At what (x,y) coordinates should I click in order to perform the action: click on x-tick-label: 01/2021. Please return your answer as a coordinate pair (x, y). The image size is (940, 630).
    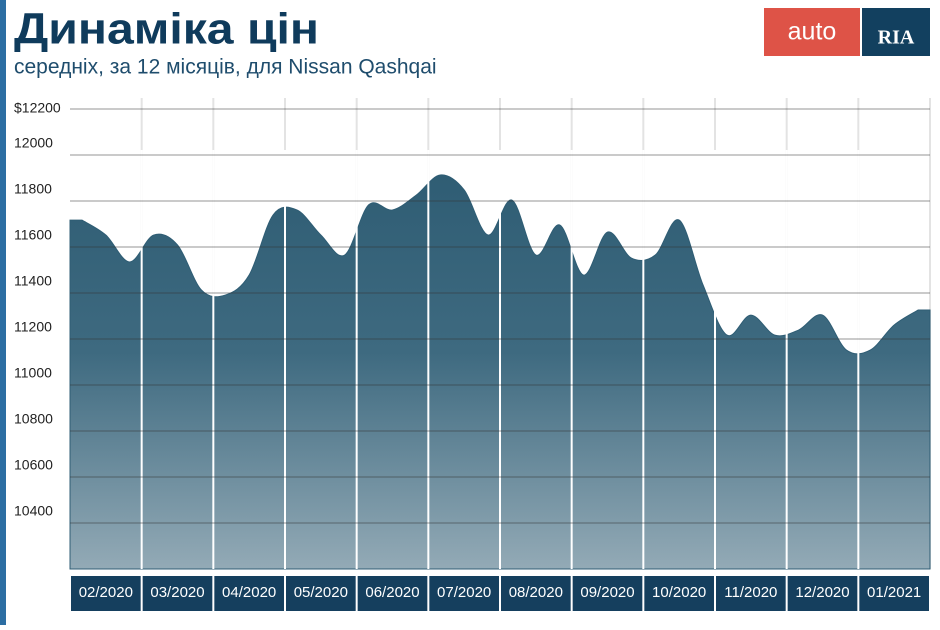
    Looking at the image, I should click on (894, 592).